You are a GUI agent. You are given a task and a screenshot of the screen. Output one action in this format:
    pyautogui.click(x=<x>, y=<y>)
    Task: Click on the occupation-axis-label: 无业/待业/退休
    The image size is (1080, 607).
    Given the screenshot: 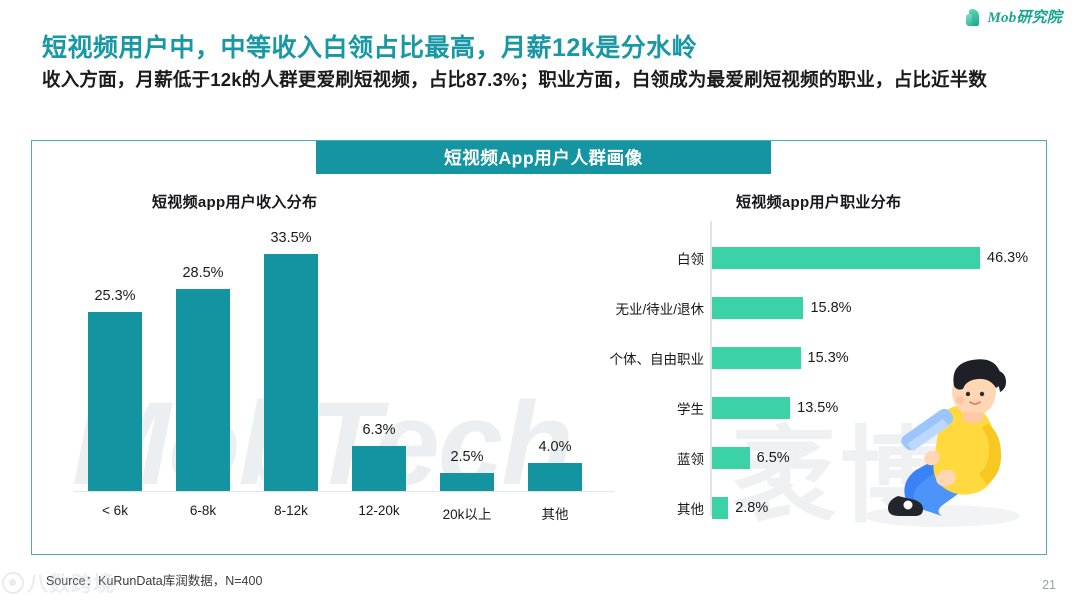 What is the action you would take?
    pyautogui.click(x=659, y=309)
    